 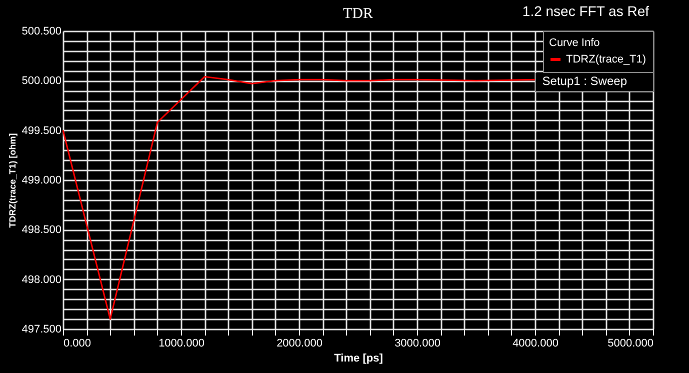 What do you see at coordinates (42, 130) in the screenshot?
I see `y-tick-label: 499.500` at bounding box center [42, 130].